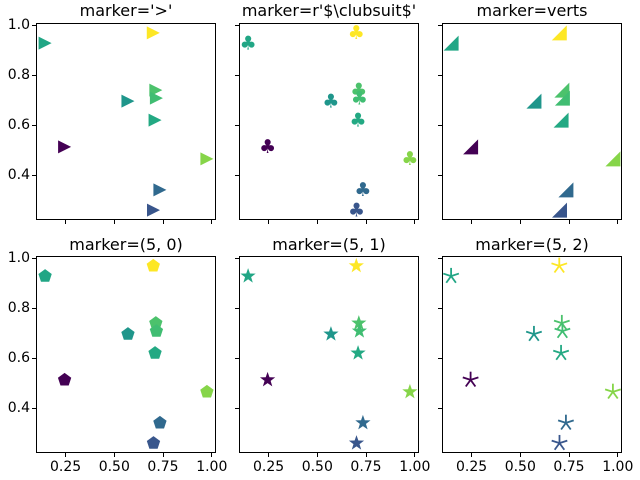 The width and height of the screenshot is (640, 480). What do you see at coordinates (18, 257) in the screenshot?
I see `y-tick-label: 1.0` at bounding box center [18, 257].